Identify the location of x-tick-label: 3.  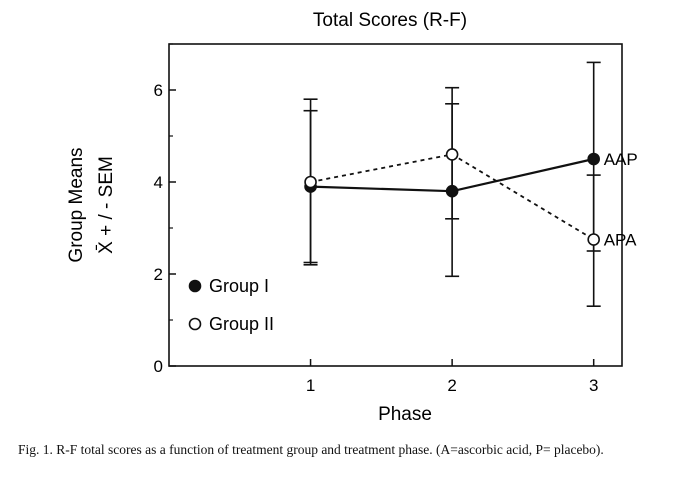
(593, 385).